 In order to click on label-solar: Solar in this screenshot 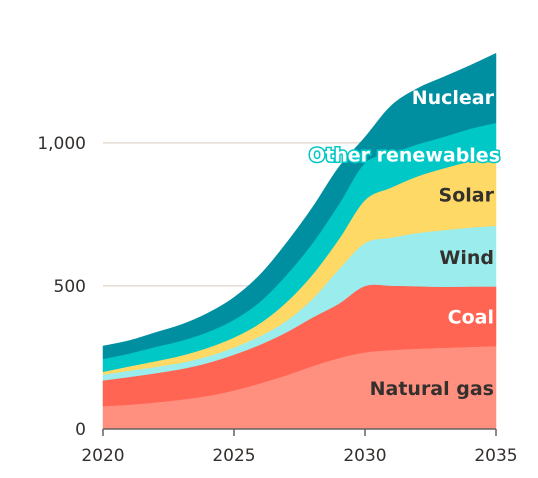, I will do `click(467, 195)`.